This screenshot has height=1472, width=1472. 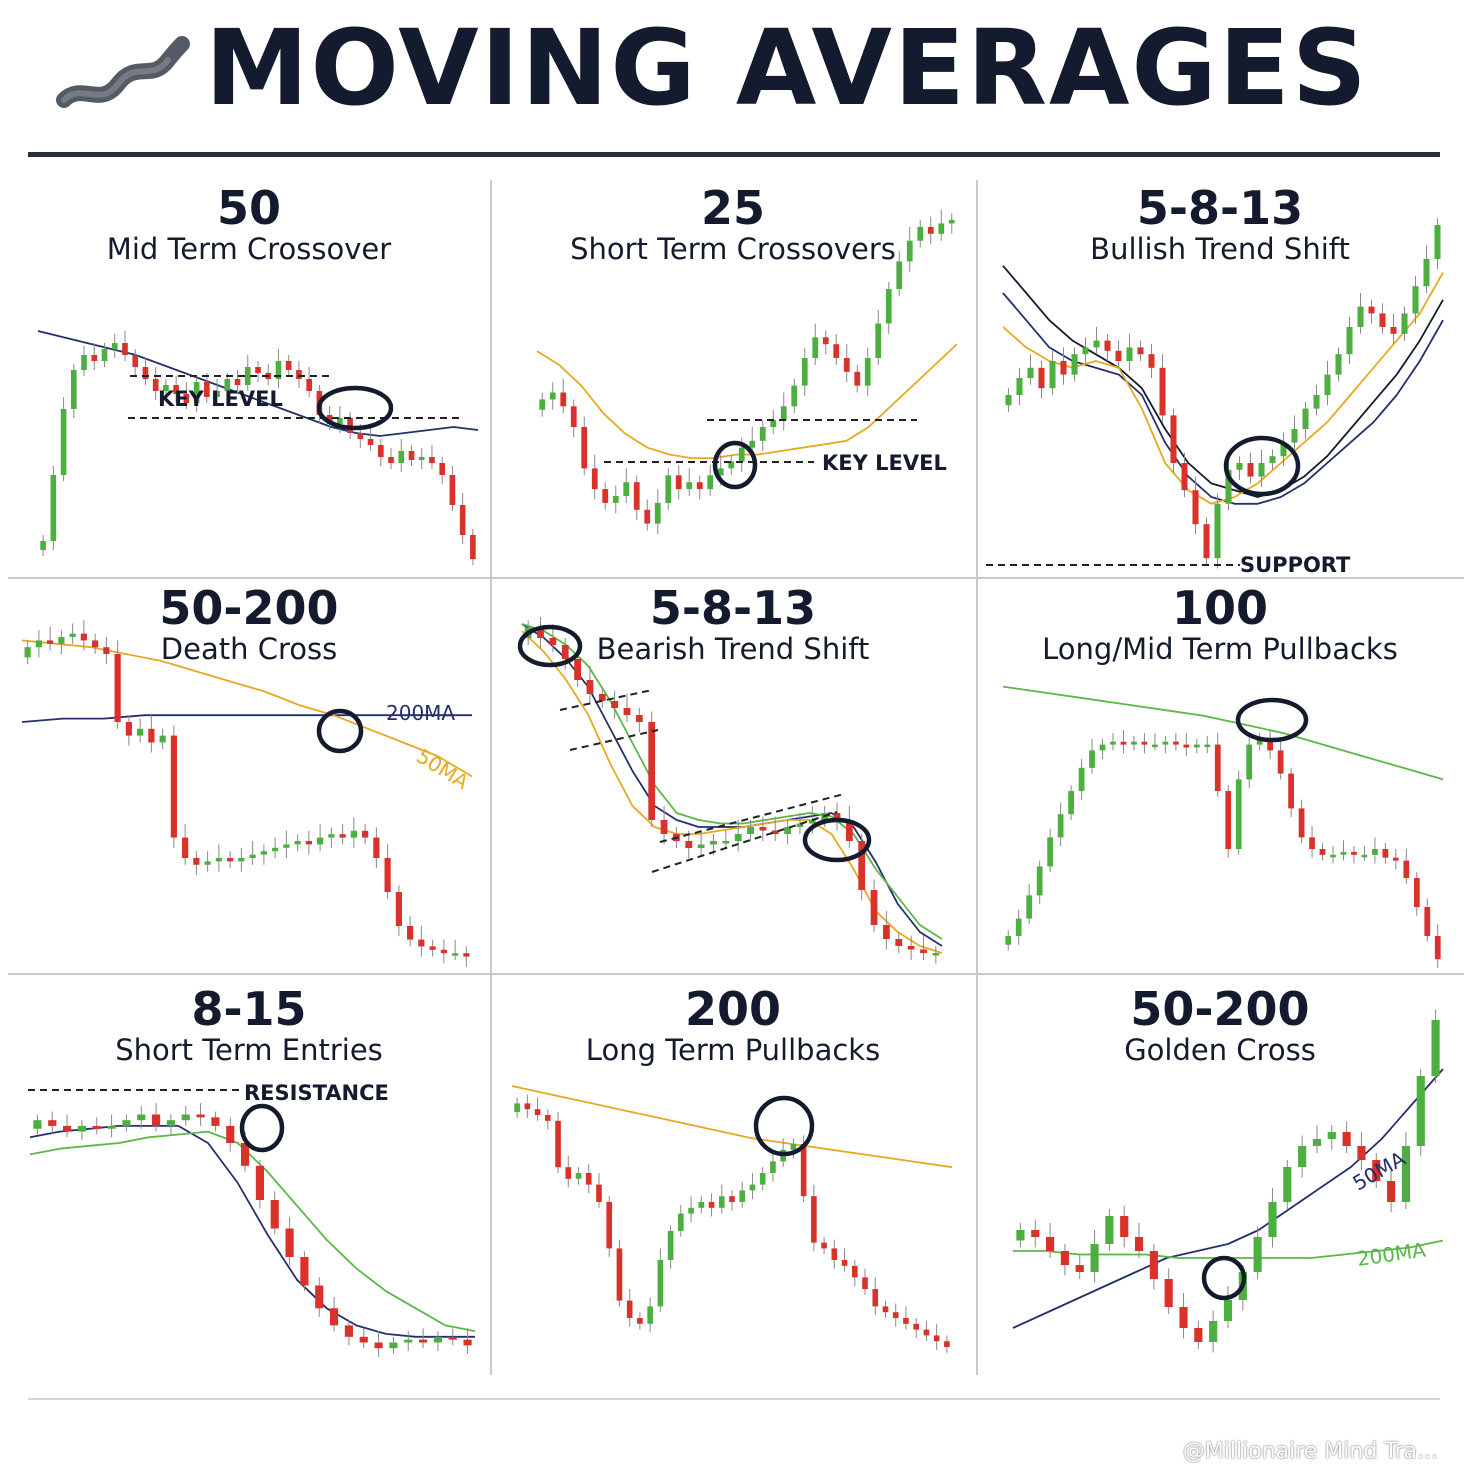 I want to click on footer-rule, so click(x=734, y=1399).